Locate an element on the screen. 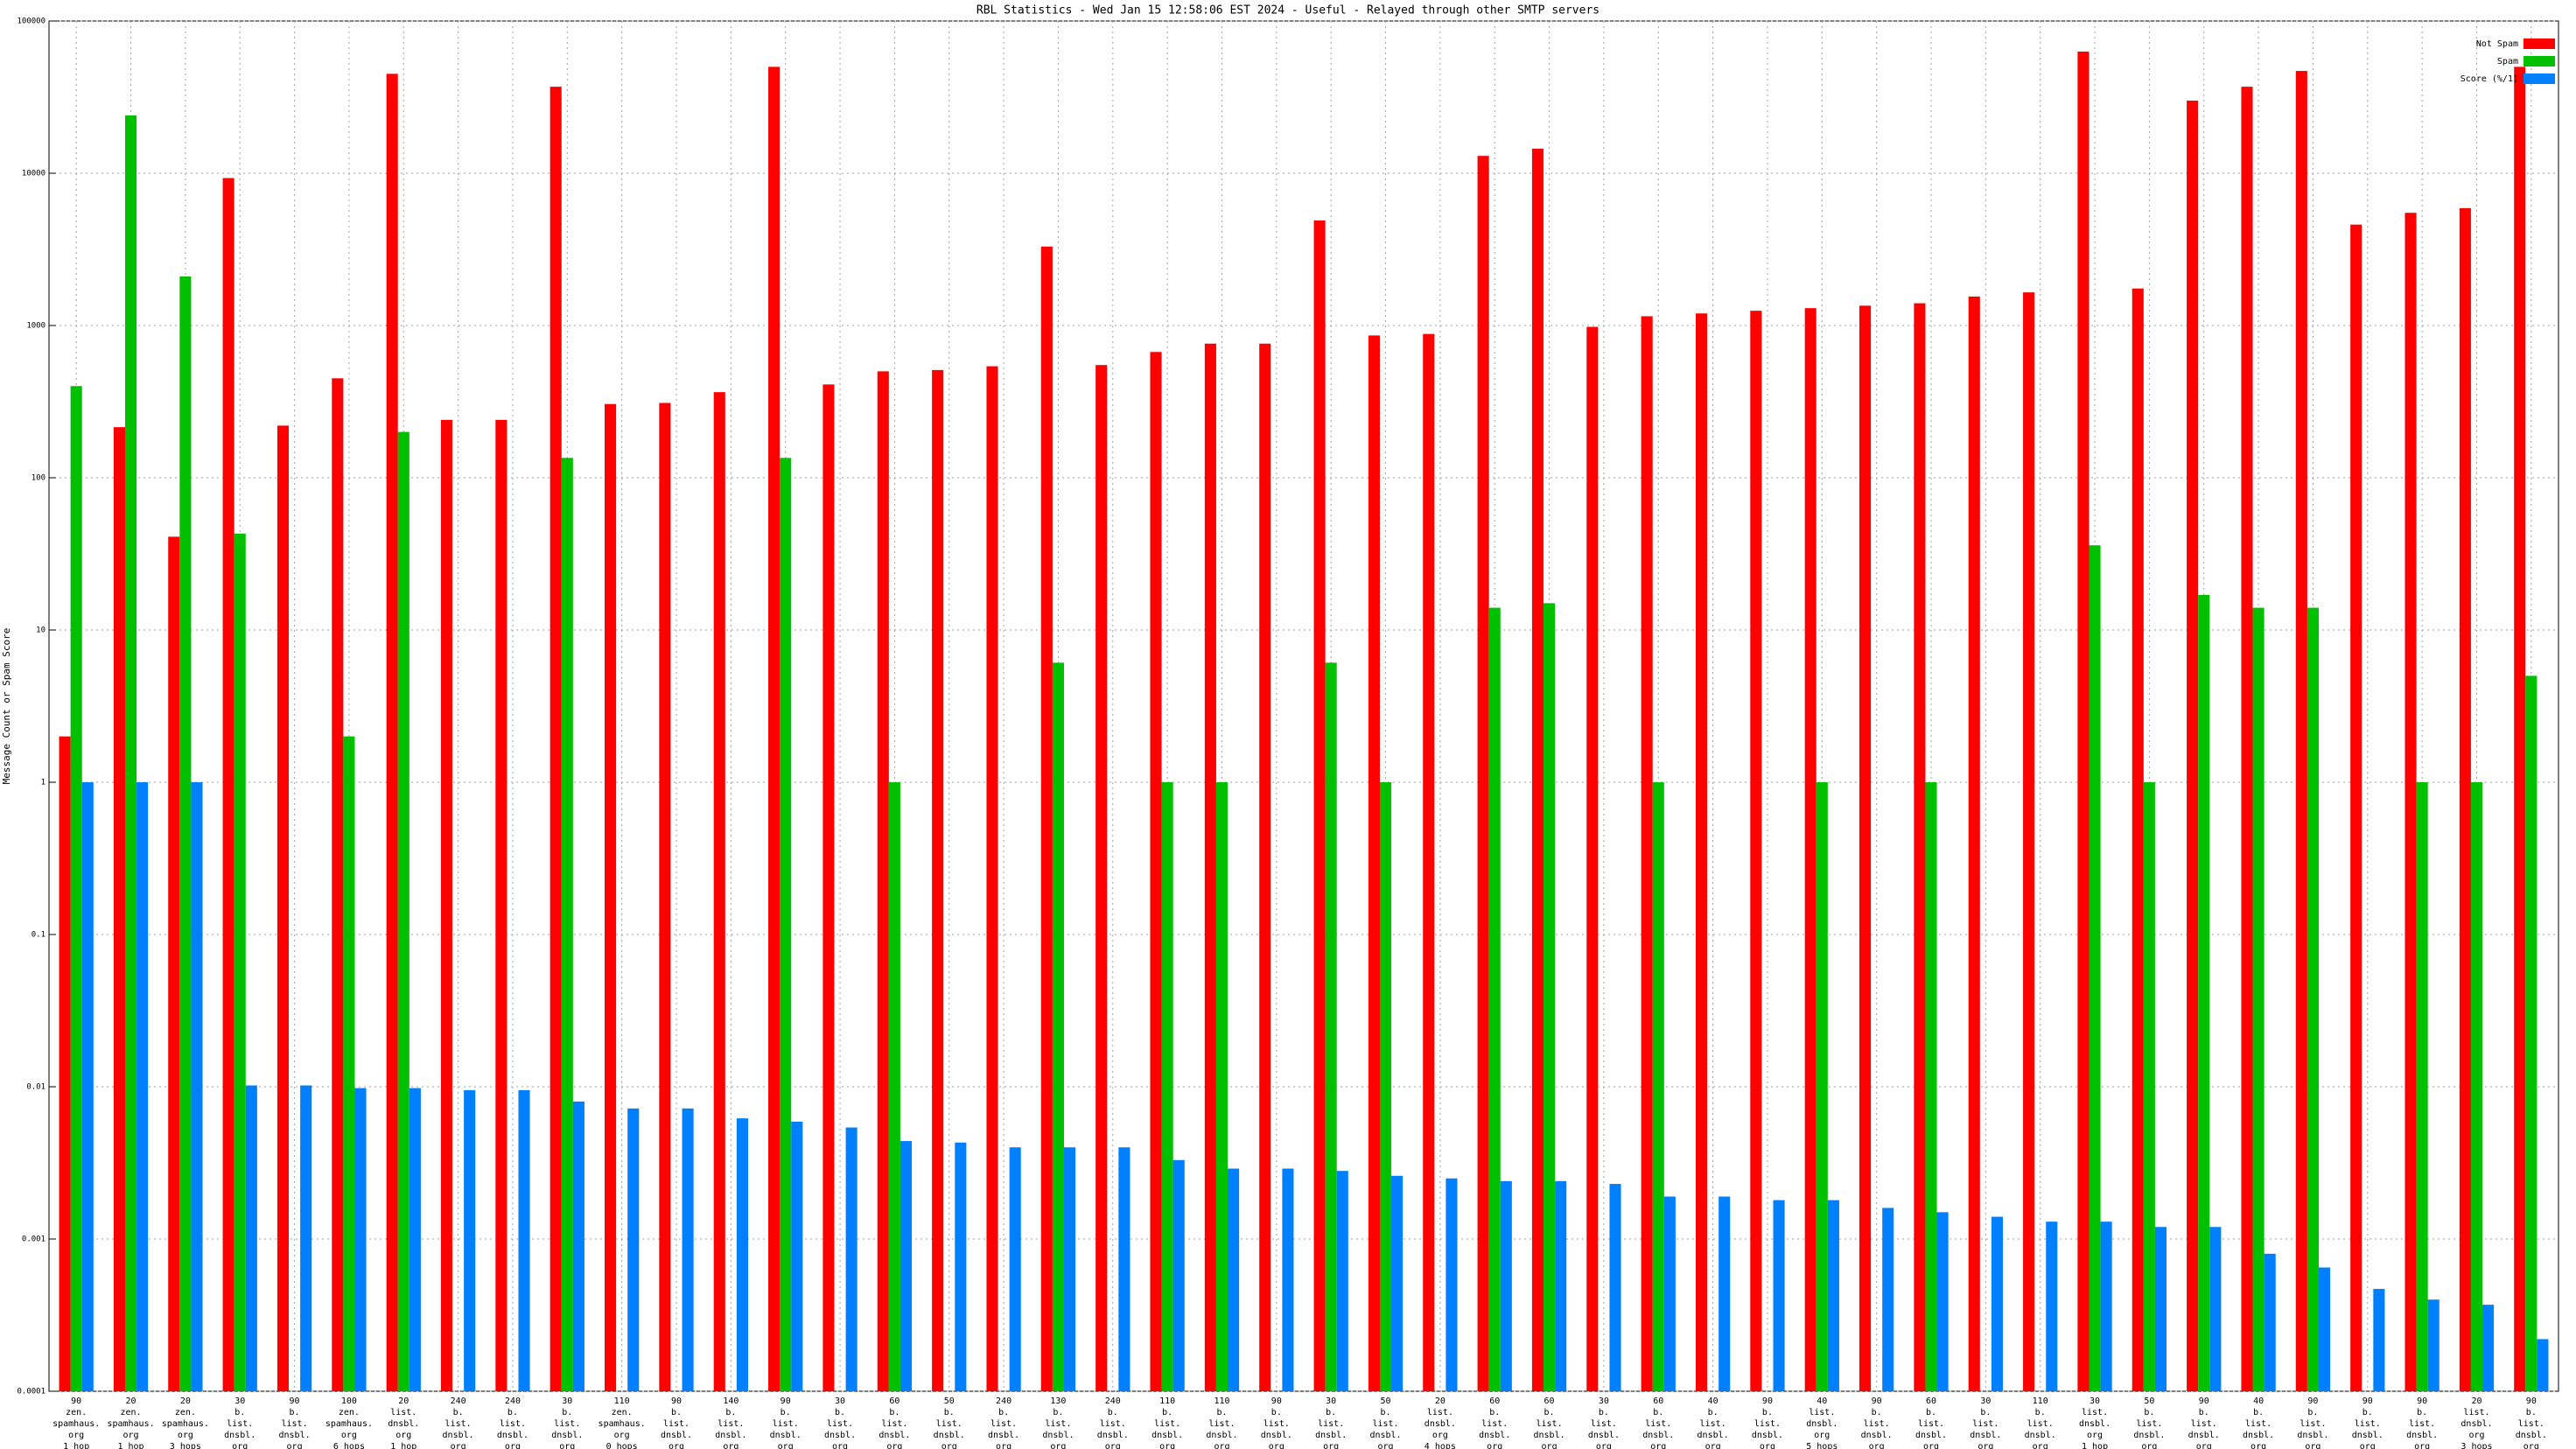 This screenshot has height=1449, width=2576. y-axis-label: Message Count or Spam Score is located at coordinates (6, 706).